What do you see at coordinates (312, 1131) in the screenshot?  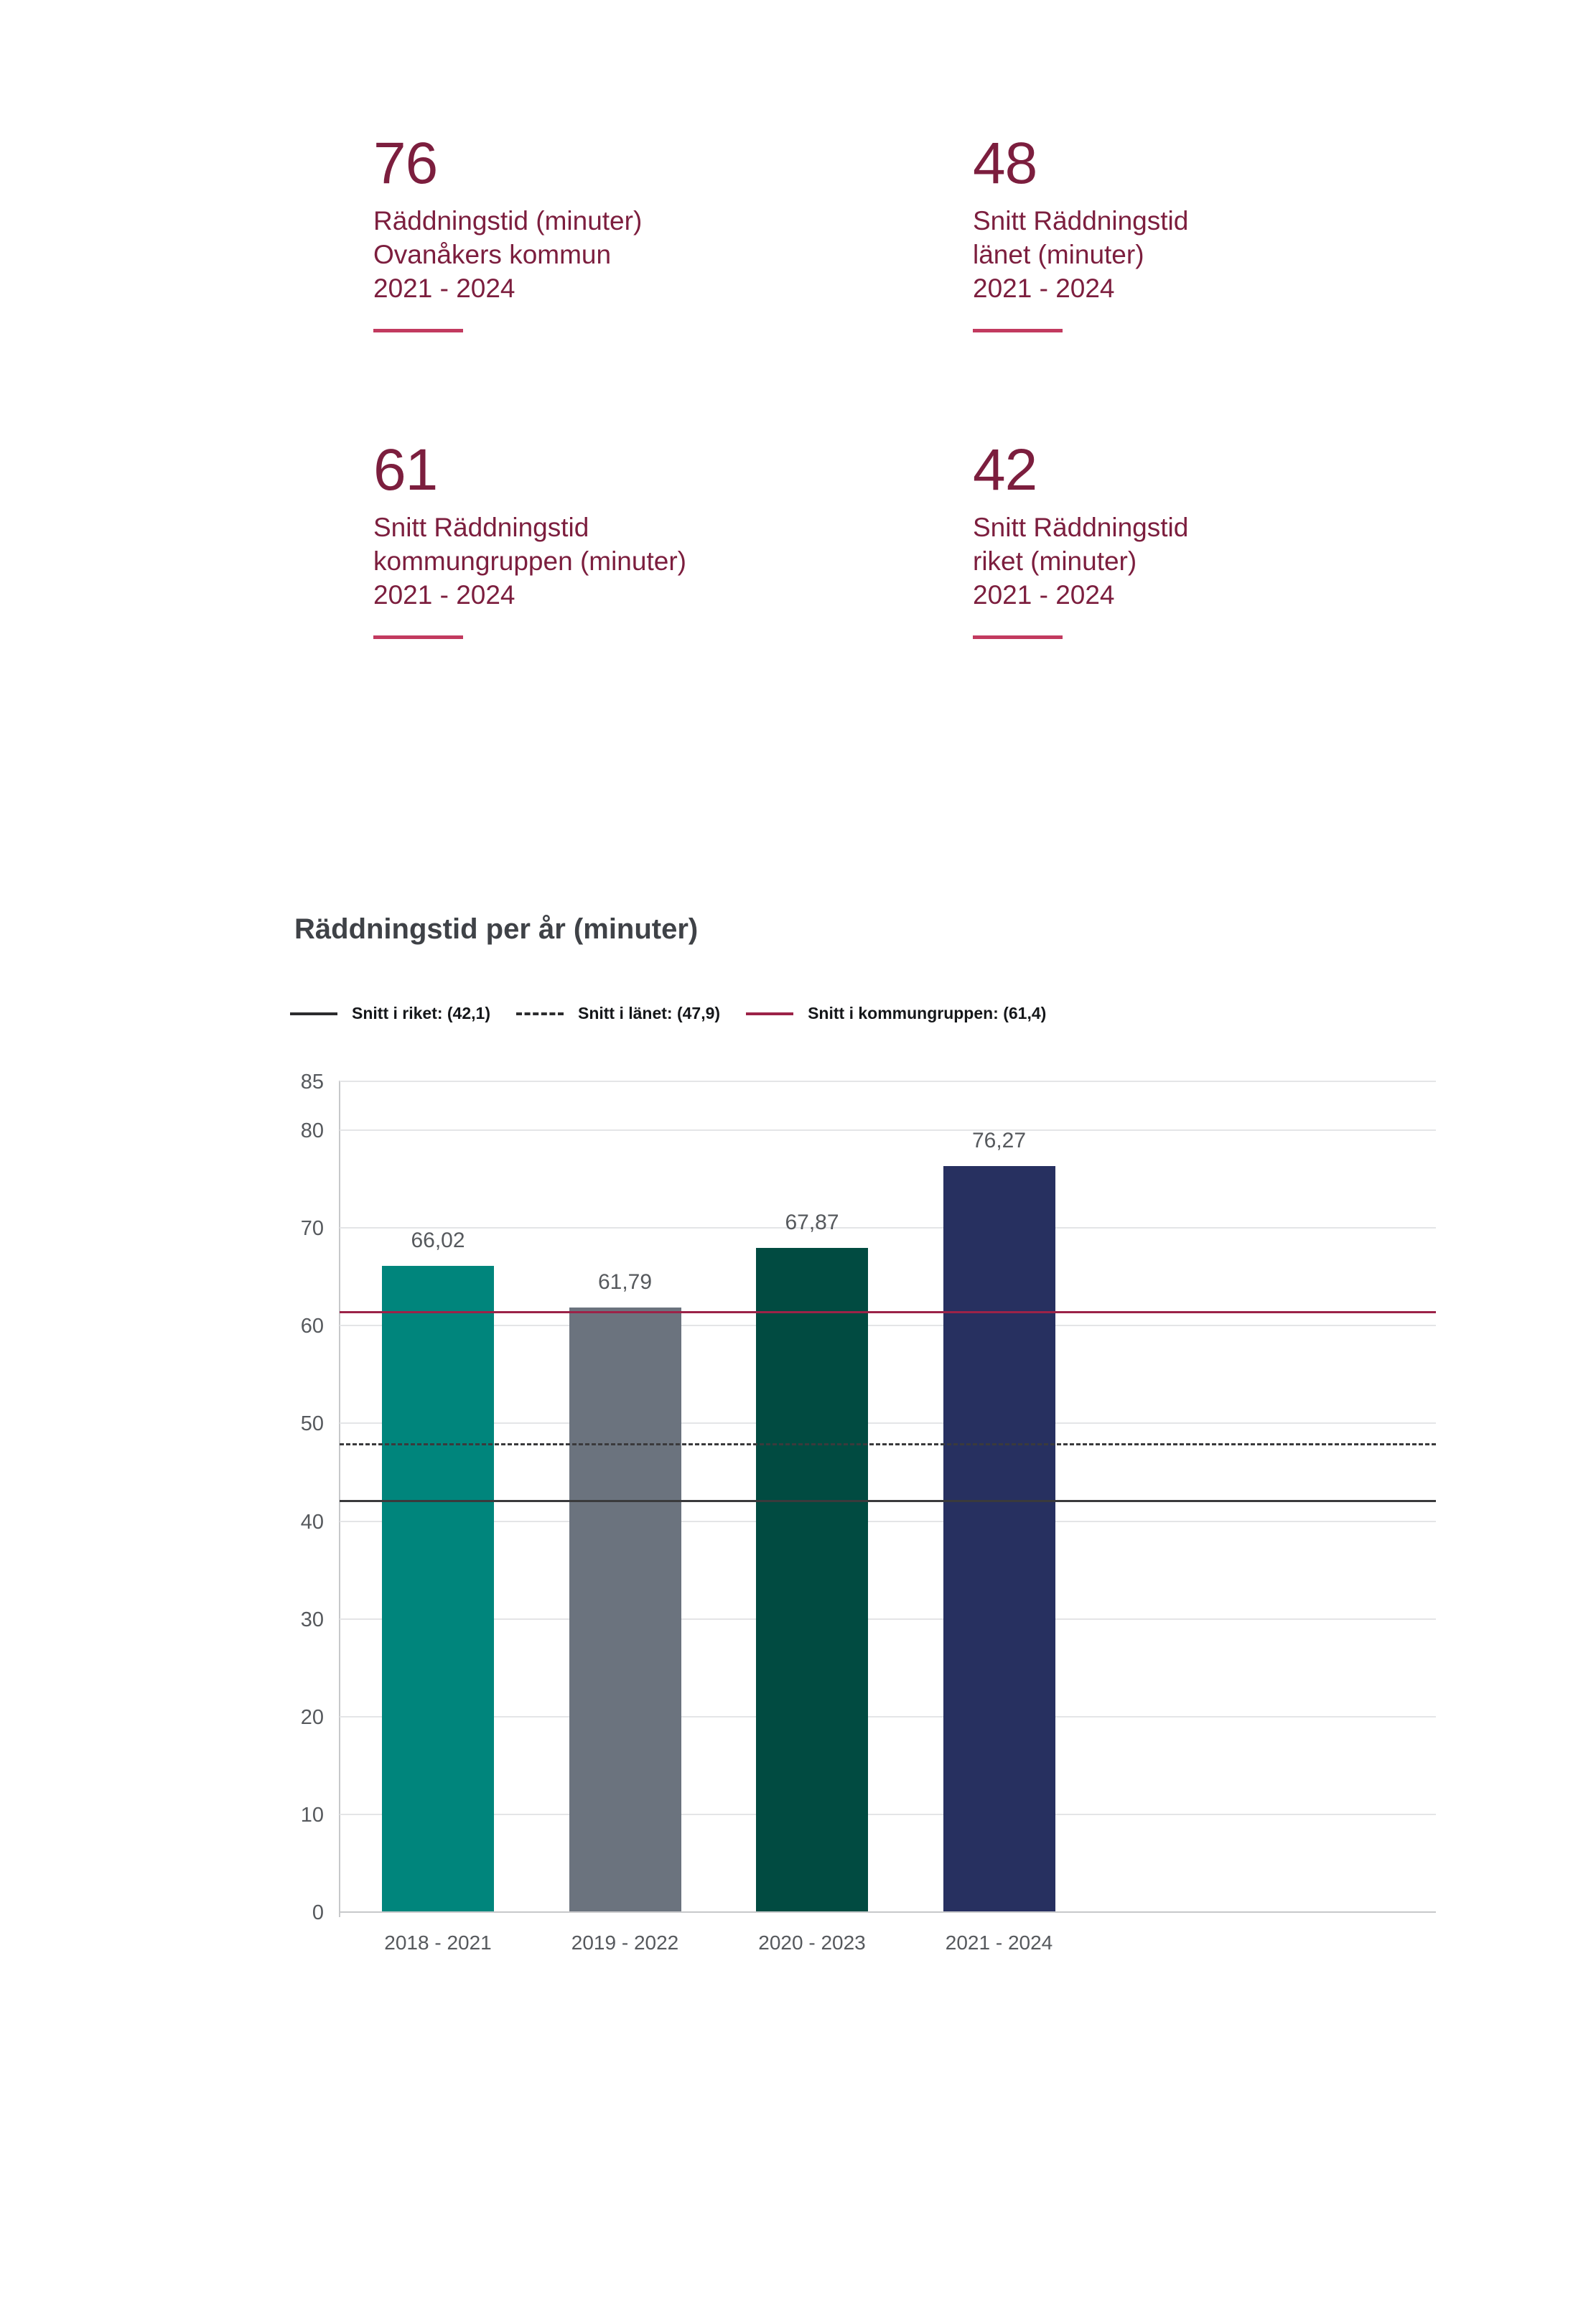 I see `y-axis-tick-label: 80` at bounding box center [312, 1131].